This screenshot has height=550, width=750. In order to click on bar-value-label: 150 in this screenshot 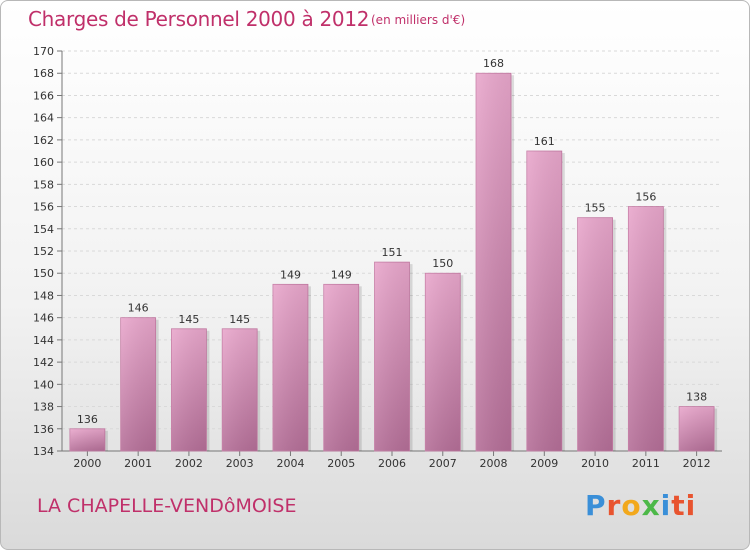, I will do `click(442, 263)`.